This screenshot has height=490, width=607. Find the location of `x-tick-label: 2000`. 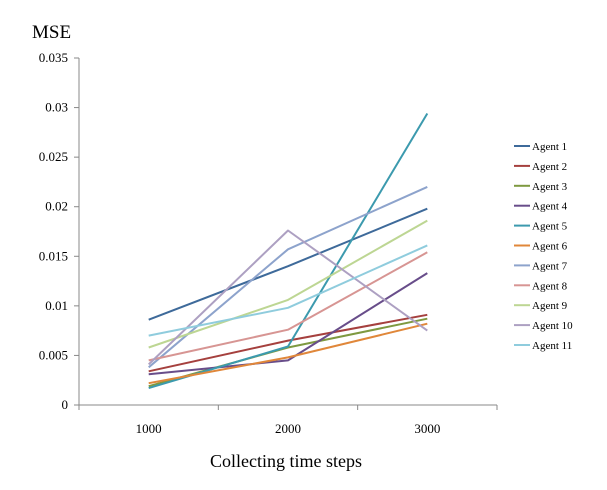

x-tick-label: 2000 is located at coordinates (288, 428).